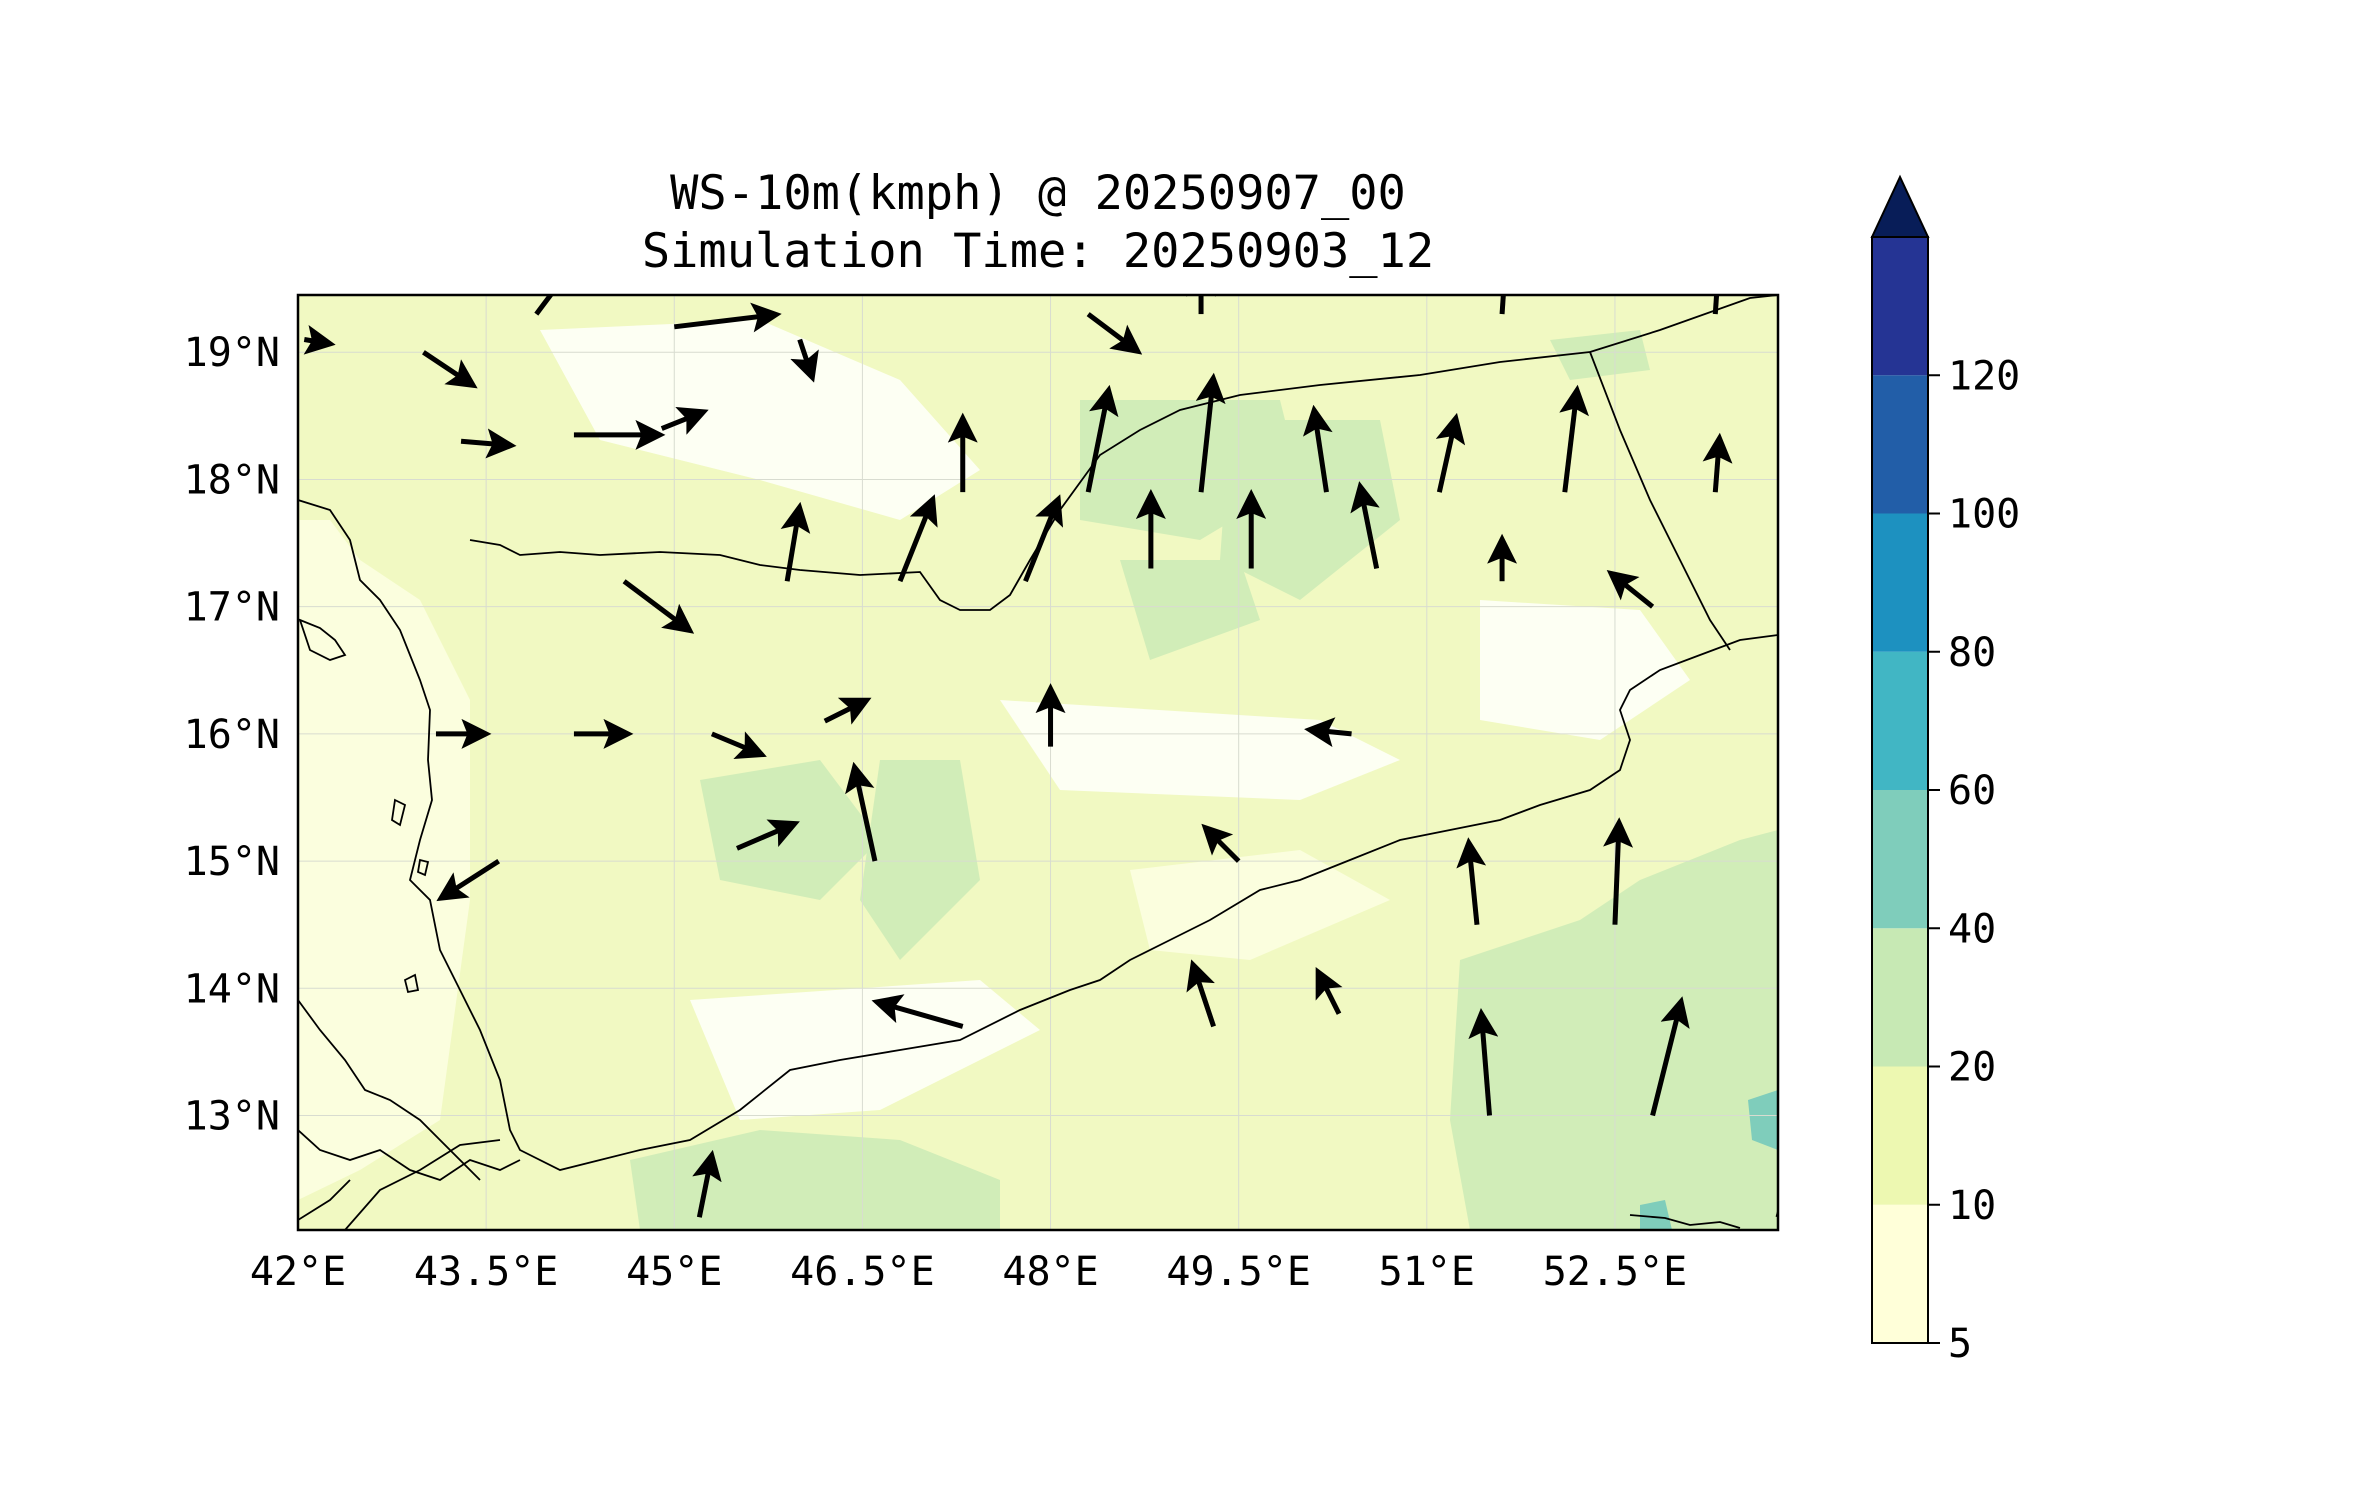 The width and height of the screenshot is (2371, 1500). Describe the element at coordinates (1660, 501) in the screenshot. I see `border-yemen-oman` at that location.